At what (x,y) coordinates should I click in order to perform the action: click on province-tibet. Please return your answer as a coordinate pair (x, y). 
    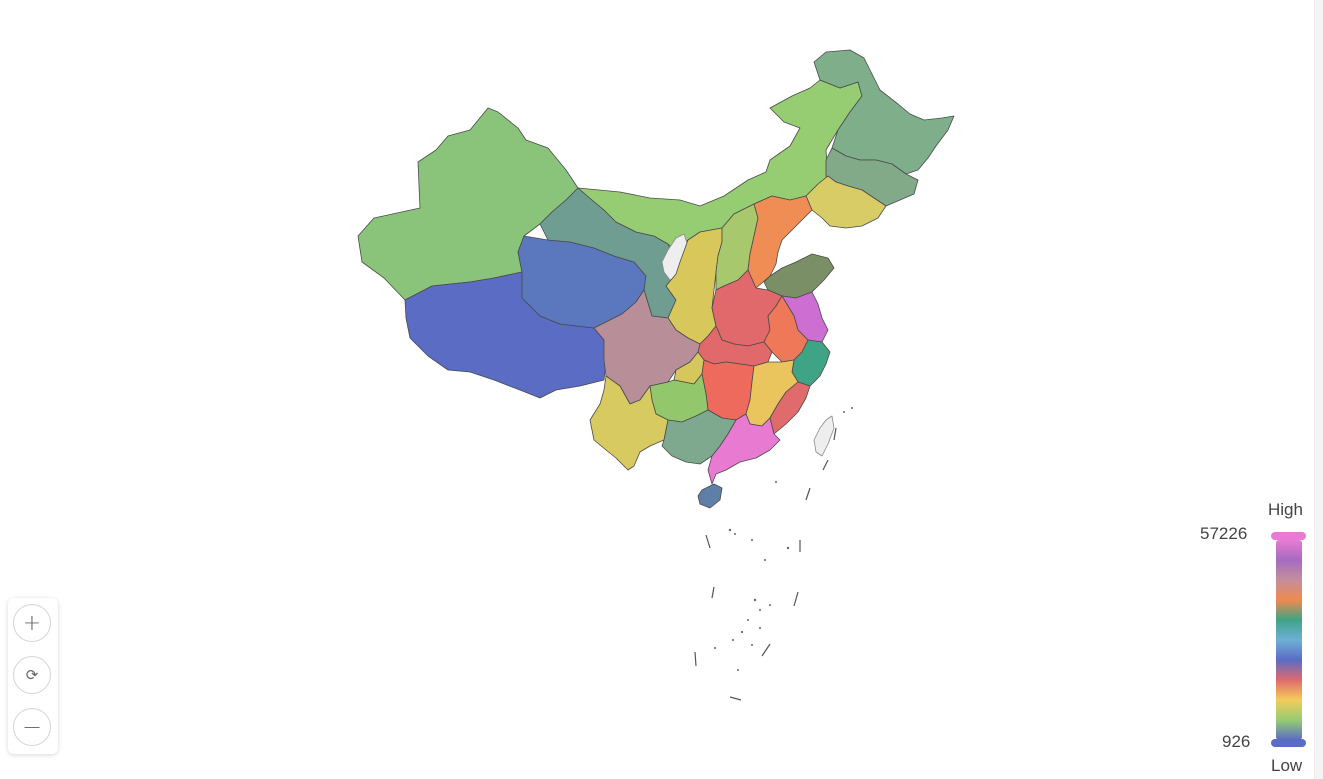
    Looking at the image, I should click on (505, 335).